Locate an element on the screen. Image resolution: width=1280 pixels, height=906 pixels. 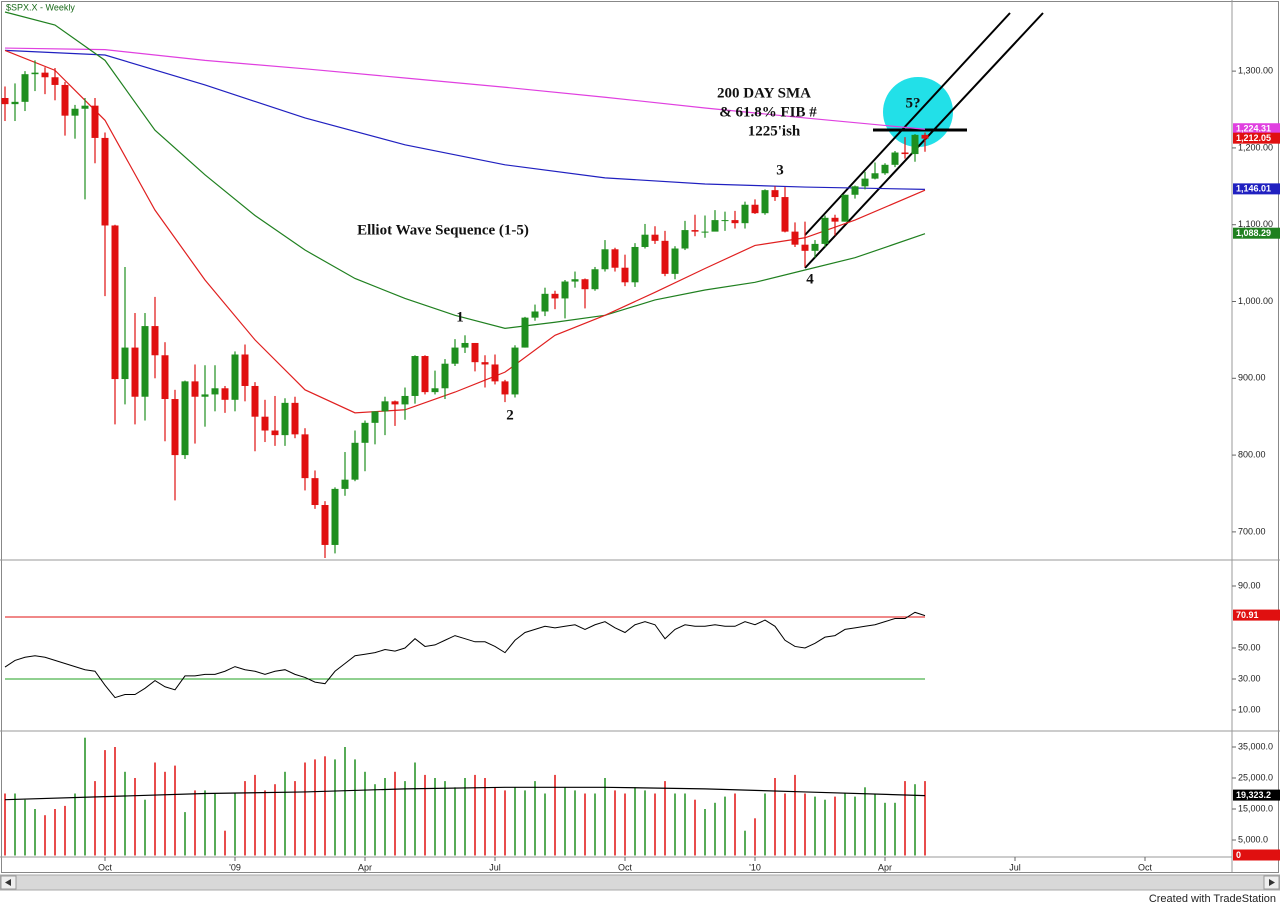
annotation: 5? is located at coordinates (913, 103).